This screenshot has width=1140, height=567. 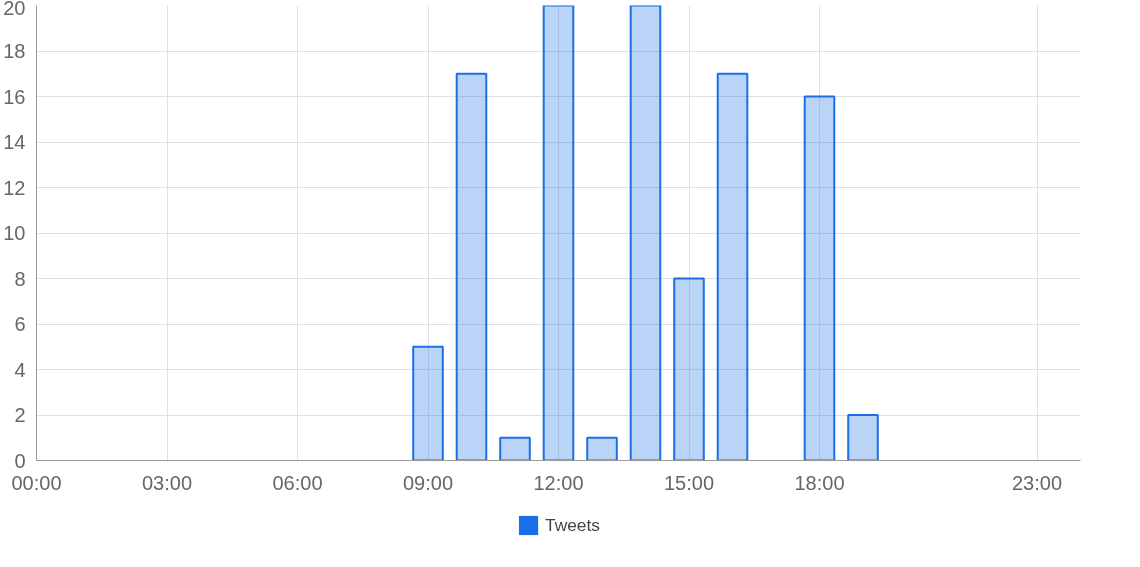 What do you see at coordinates (14, 51) in the screenshot?
I see `y-tick-label: 18` at bounding box center [14, 51].